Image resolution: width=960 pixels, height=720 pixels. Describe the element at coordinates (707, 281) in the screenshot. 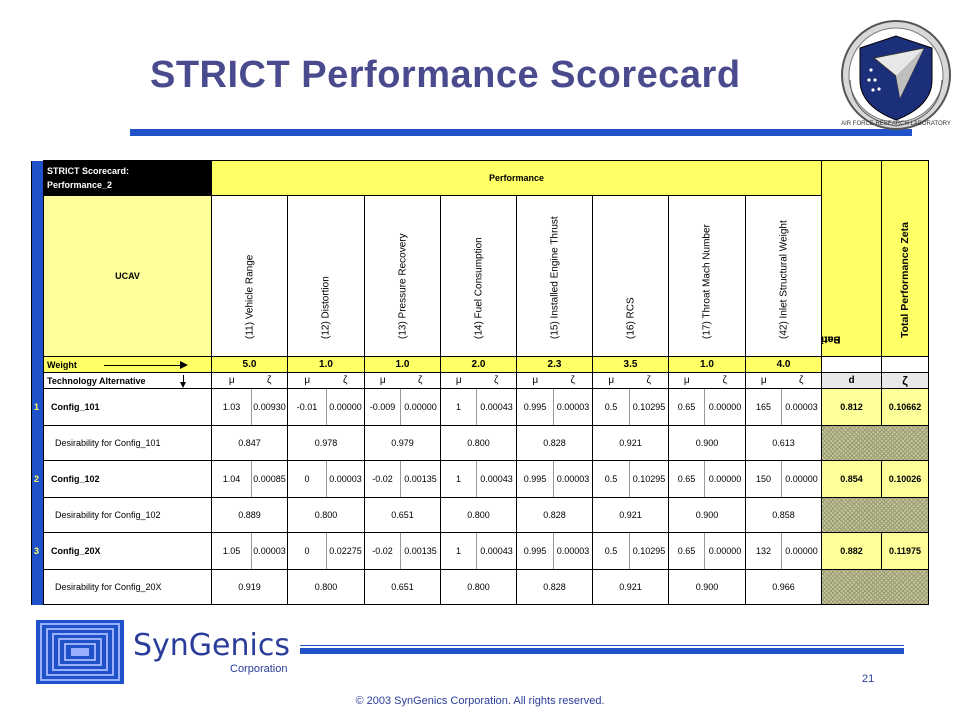

I see `column-header-label: (17) Throat Mach Number` at that location.